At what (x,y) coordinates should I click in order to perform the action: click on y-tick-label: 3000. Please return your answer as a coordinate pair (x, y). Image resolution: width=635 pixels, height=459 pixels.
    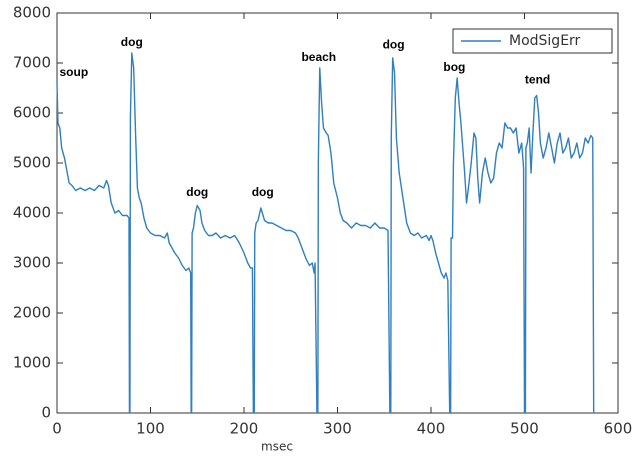
    Looking at the image, I should click on (32, 263).